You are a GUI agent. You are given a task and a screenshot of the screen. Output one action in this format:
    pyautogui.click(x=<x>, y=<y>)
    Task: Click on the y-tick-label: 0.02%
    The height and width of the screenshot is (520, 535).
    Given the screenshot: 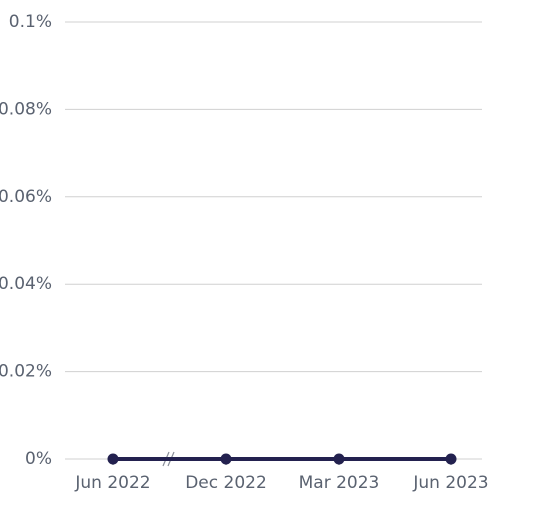 What is the action you would take?
    pyautogui.click(x=26, y=372)
    